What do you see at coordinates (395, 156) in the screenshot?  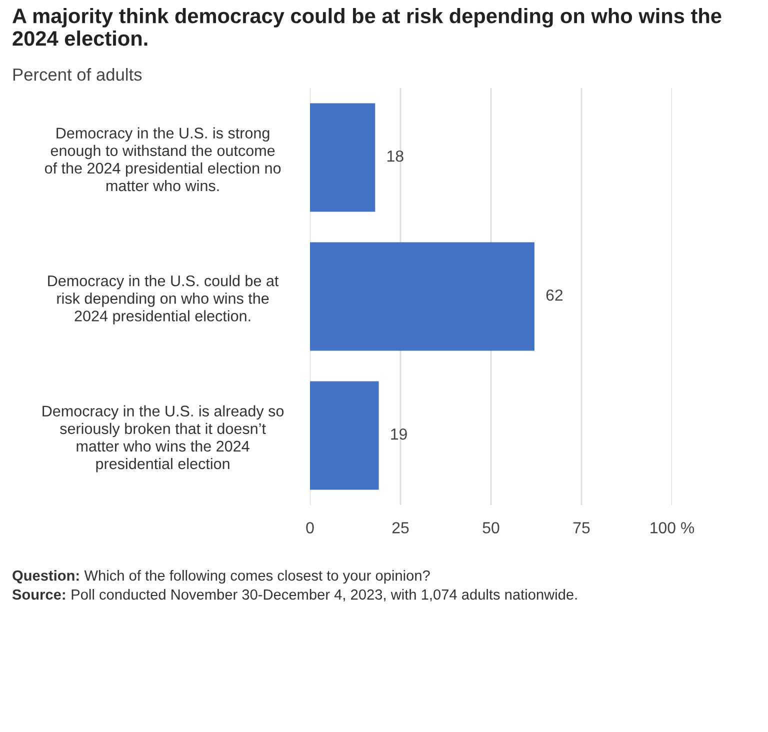 I see `data-label: 18` at bounding box center [395, 156].